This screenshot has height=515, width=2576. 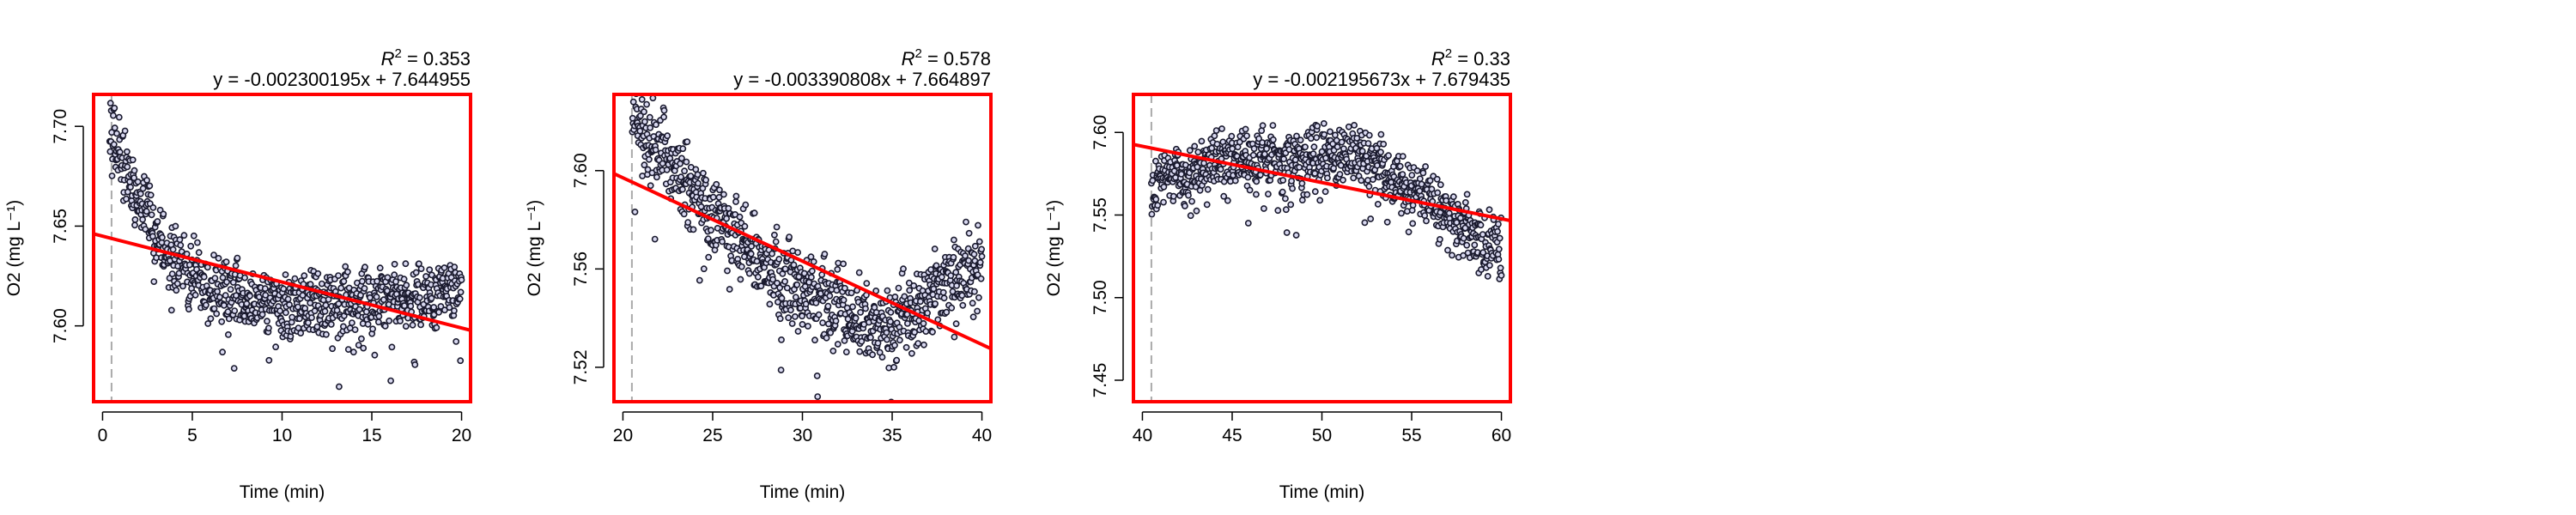 What do you see at coordinates (1411, 435) in the screenshot?
I see `x-tick-label: 55` at bounding box center [1411, 435].